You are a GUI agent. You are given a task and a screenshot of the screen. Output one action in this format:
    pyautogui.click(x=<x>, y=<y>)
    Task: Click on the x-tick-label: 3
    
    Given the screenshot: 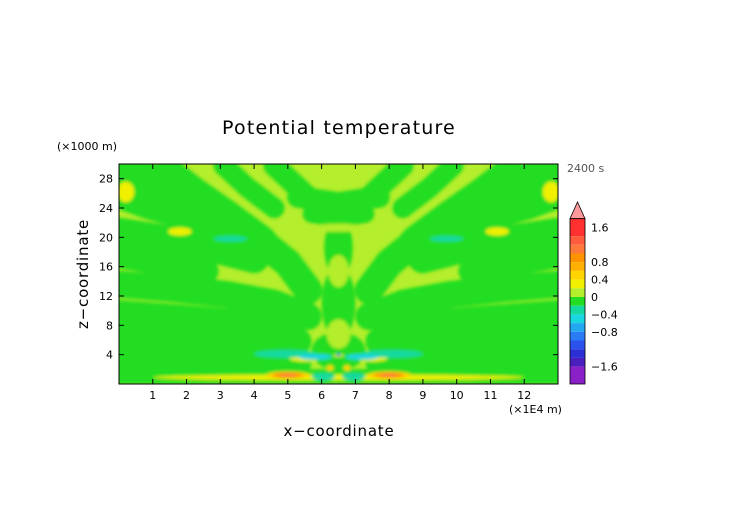 What is the action you would take?
    pyautogui.click(x=220, y=395)
    